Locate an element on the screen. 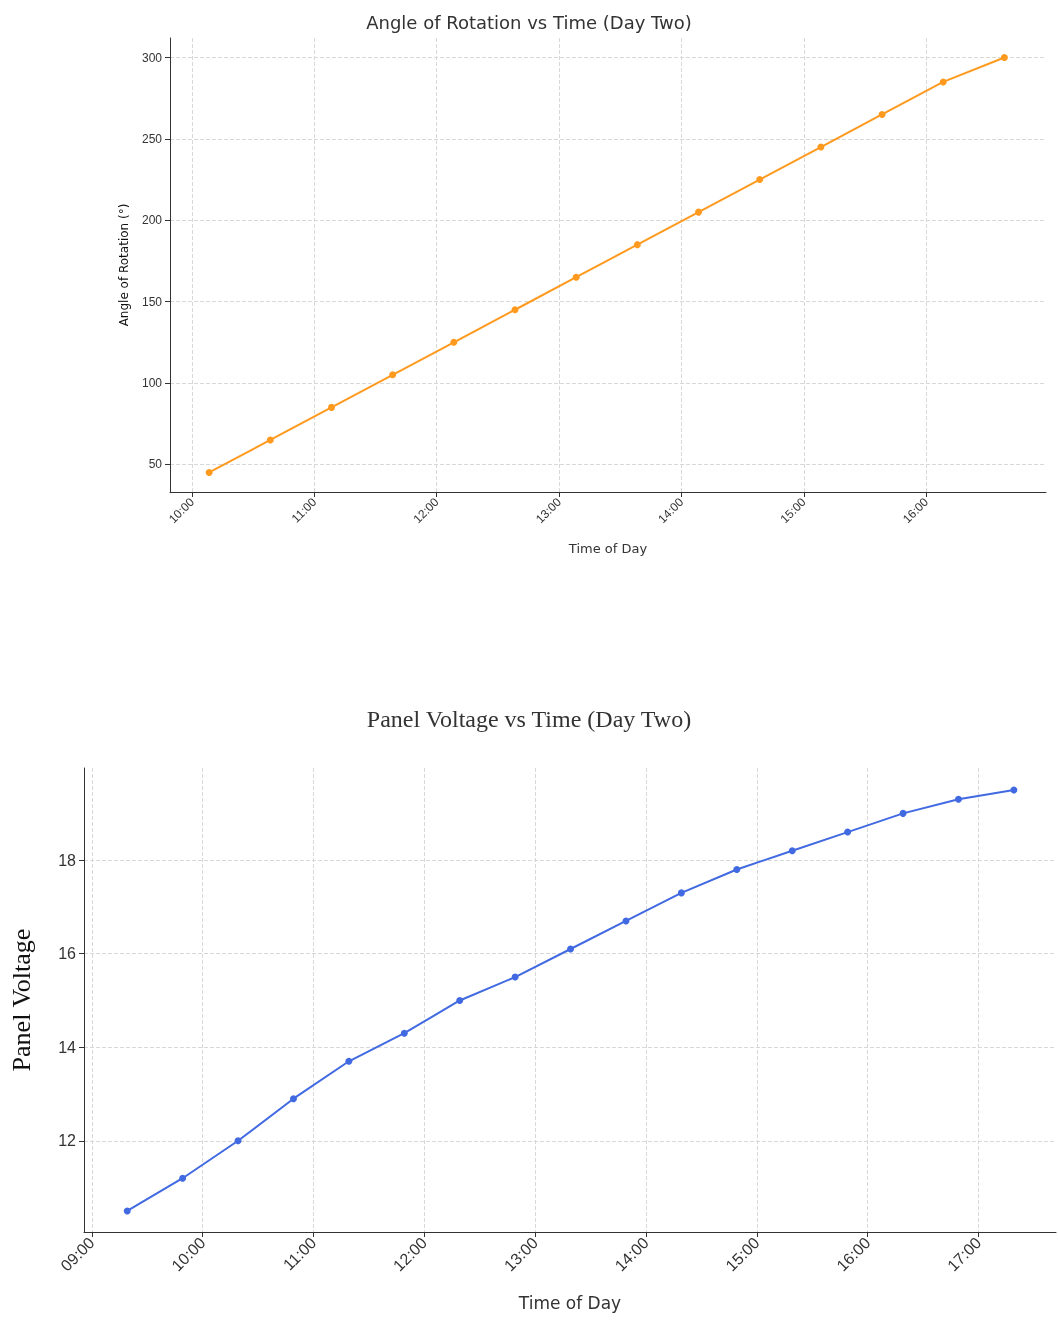 Image resolution: width=1058 pixels, height=1327 pixels. y-tick-label: 16 is located at coordinates (67, 954).